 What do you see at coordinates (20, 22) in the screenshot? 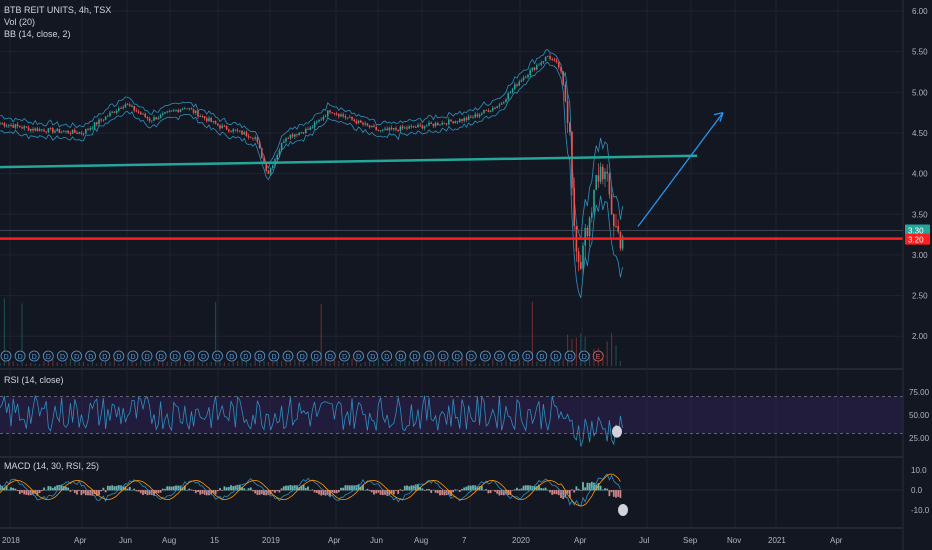
I see `volume-legend: Vol (20)` at bounding box center [20, 22].